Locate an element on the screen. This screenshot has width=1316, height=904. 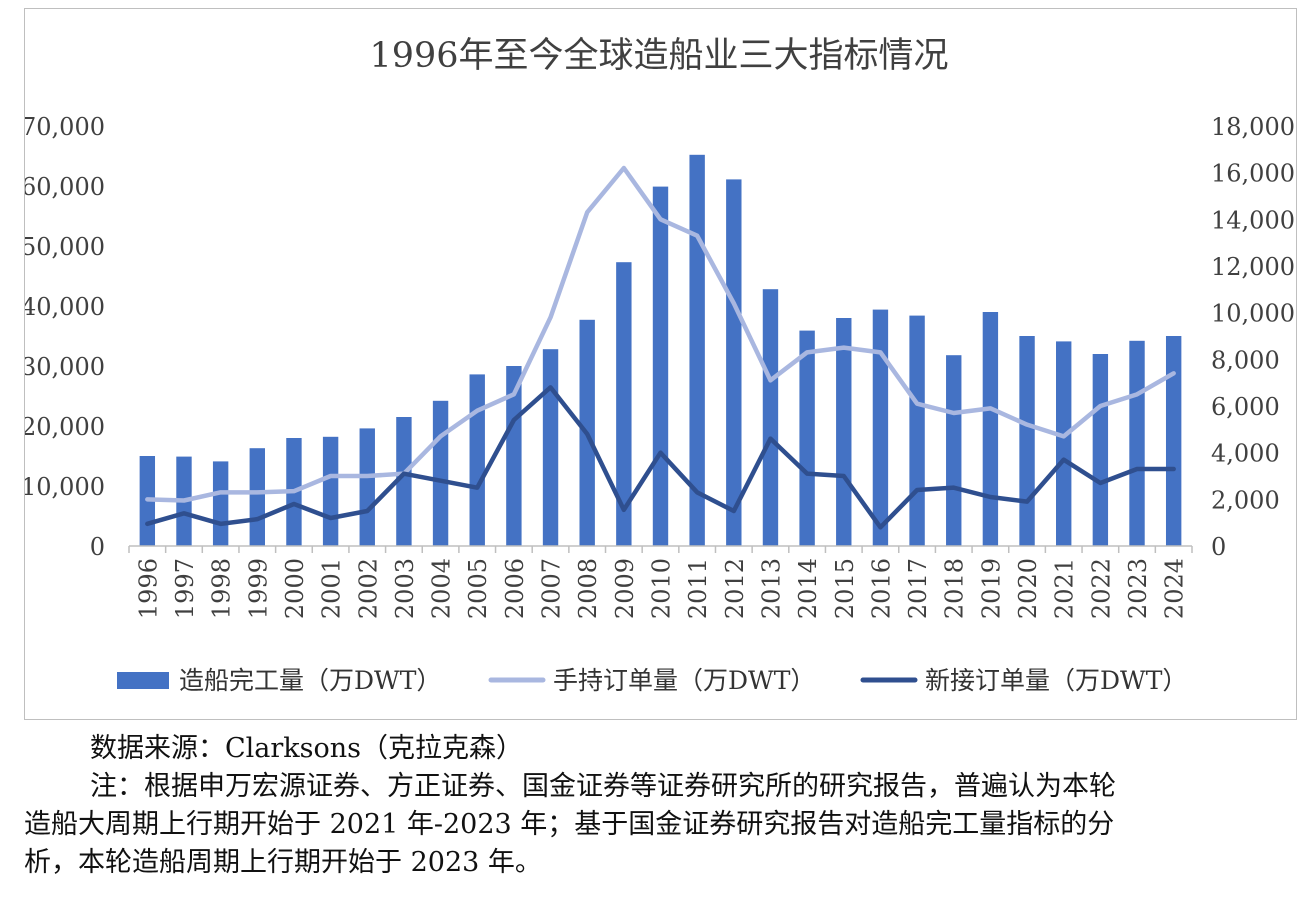
left-tick-label: 0 is located at coordinates (97, 547).